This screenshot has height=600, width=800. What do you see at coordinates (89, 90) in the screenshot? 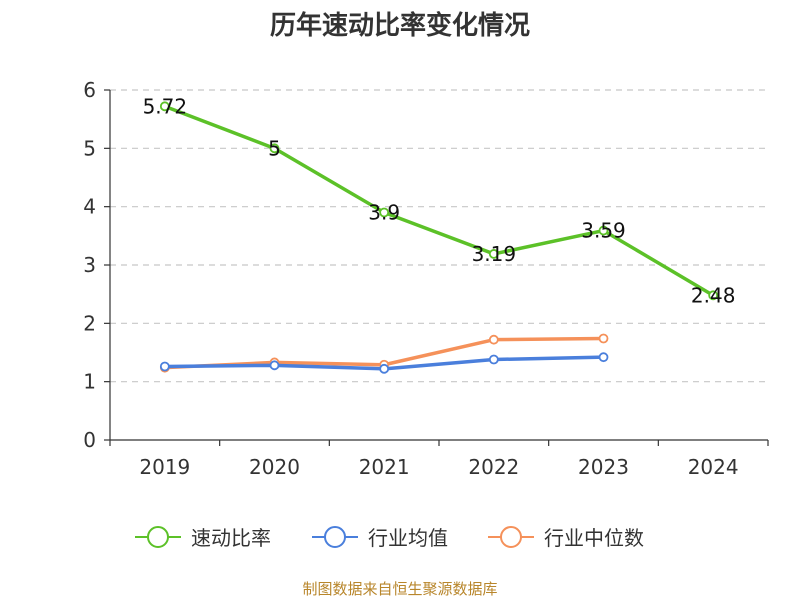
I see `y-tick-label: 6` at bounding box center [89, 90].